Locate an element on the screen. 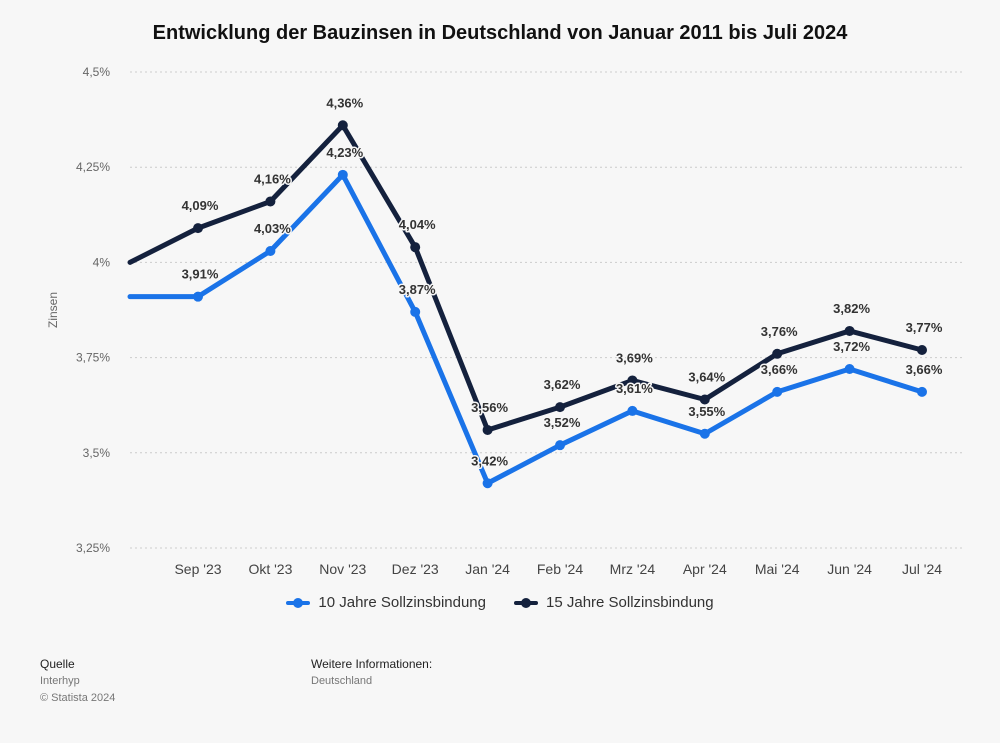 The image size is (1000, 743). x-tick-label: Feb '24 is located at coordinates (560, 569).